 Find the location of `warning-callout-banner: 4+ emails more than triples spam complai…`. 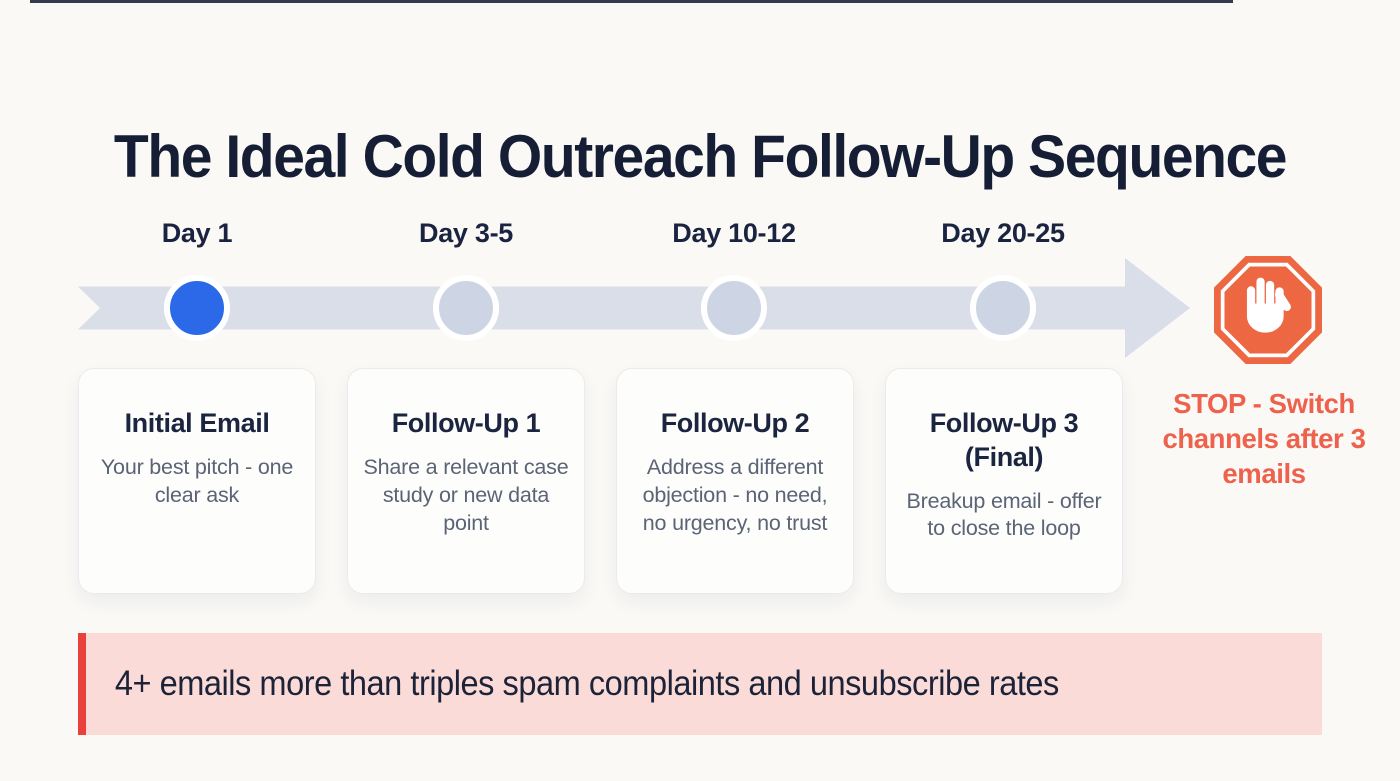

warning-callout-banner: 4+ emails more than triples spam complai… is located at coordinates (700, 684).